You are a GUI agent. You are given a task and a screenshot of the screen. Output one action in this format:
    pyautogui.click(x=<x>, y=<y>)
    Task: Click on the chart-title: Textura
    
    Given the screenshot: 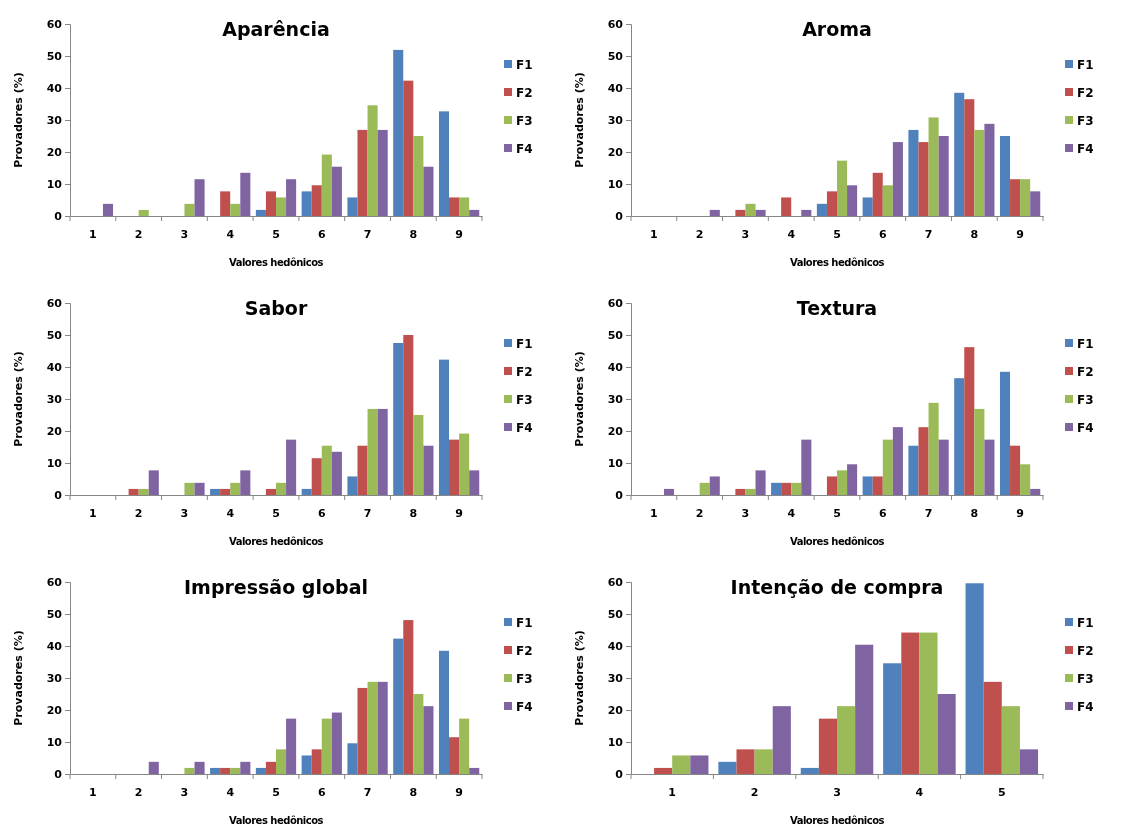 What is the action you would take?
    pyautogui.click(x=837, y=308)
    